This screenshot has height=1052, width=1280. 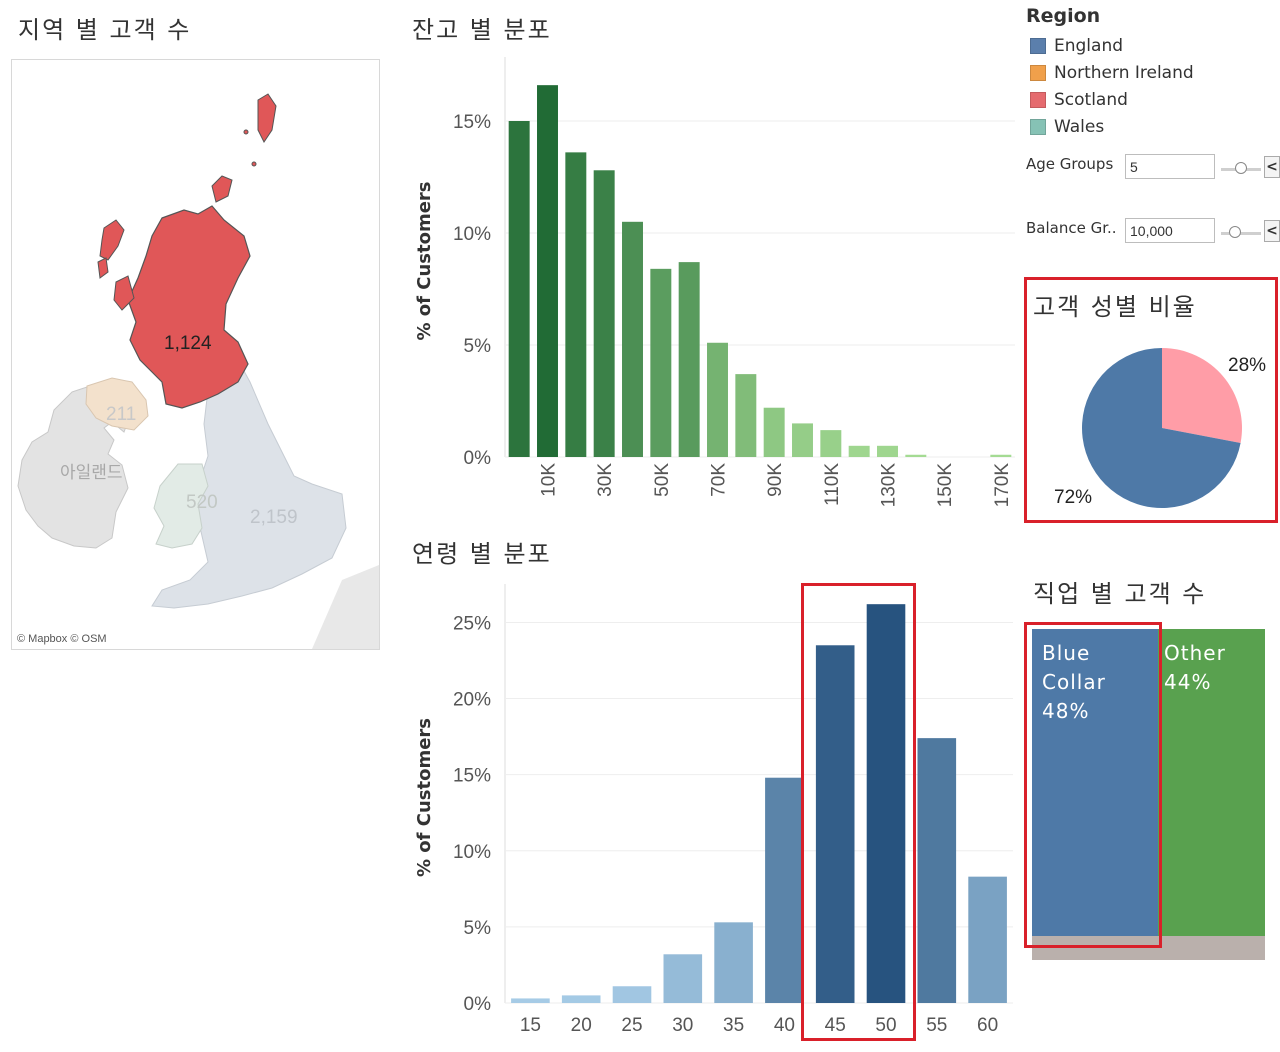 I want to click on x-tick-label: 20, so click(x=581, y=1025).